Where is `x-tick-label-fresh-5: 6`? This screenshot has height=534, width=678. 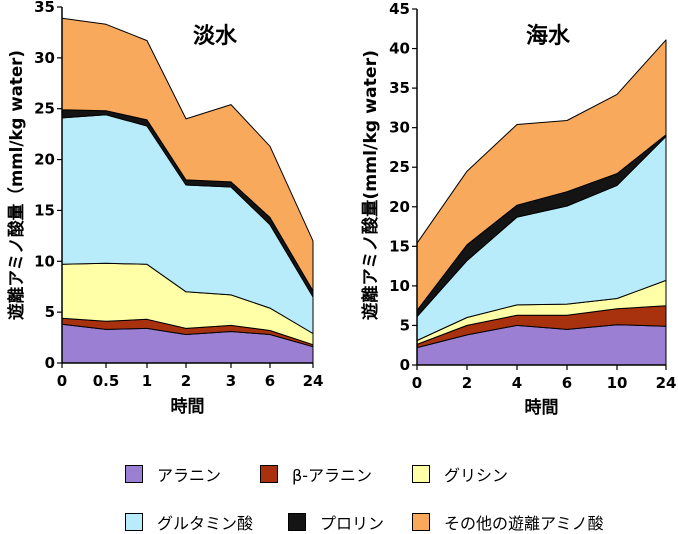 x-tick-label-fresh-5: 6 is located at coordinates (270, 381).